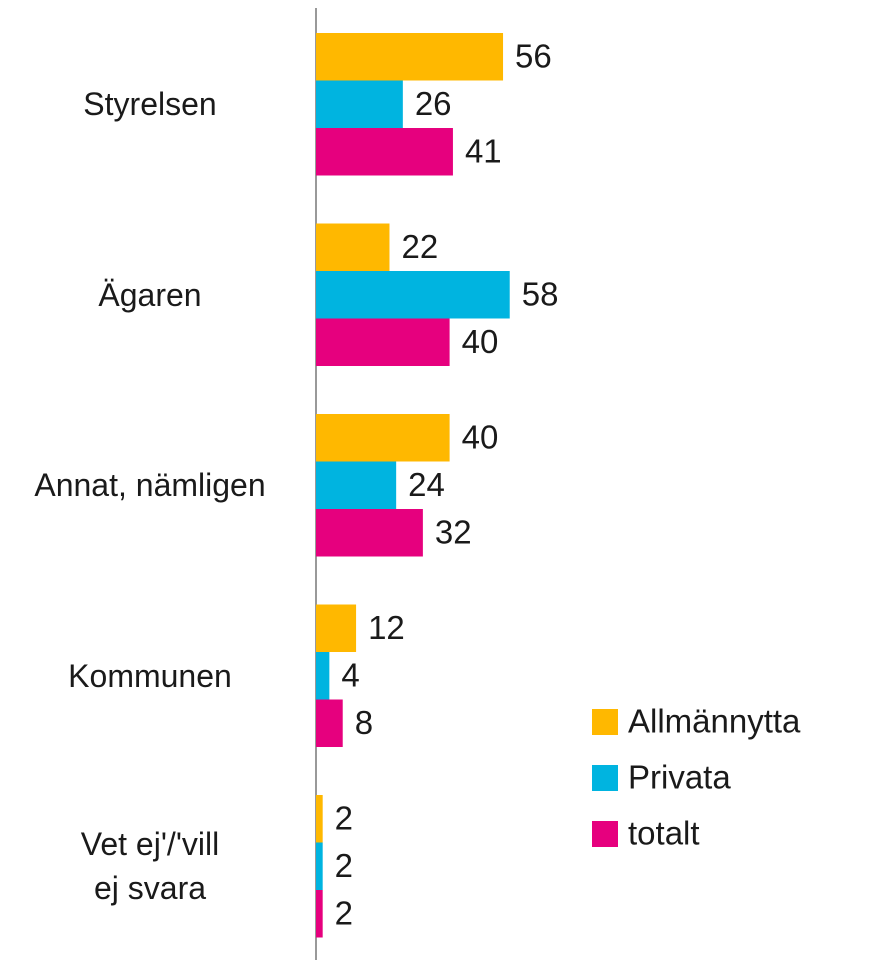 This screenshot has height=960, width=873. I want to click on value-label: 4, so click(350, 674).